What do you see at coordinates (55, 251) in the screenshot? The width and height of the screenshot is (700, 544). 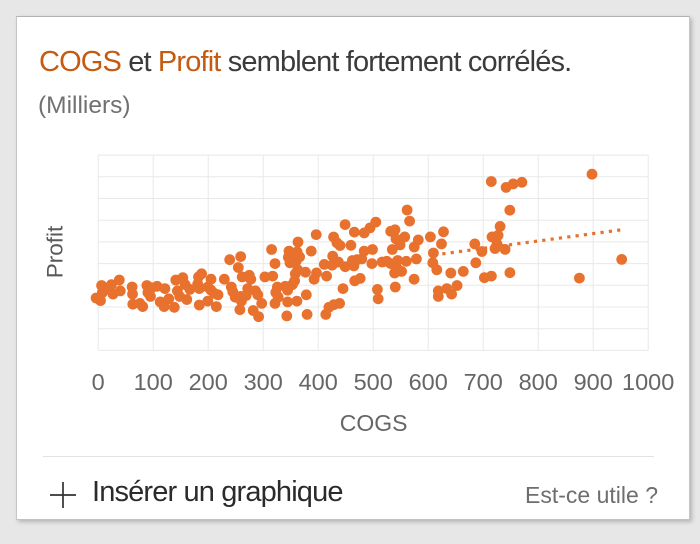 I see `svg-text: Profit` at bounding box center [55, 251].